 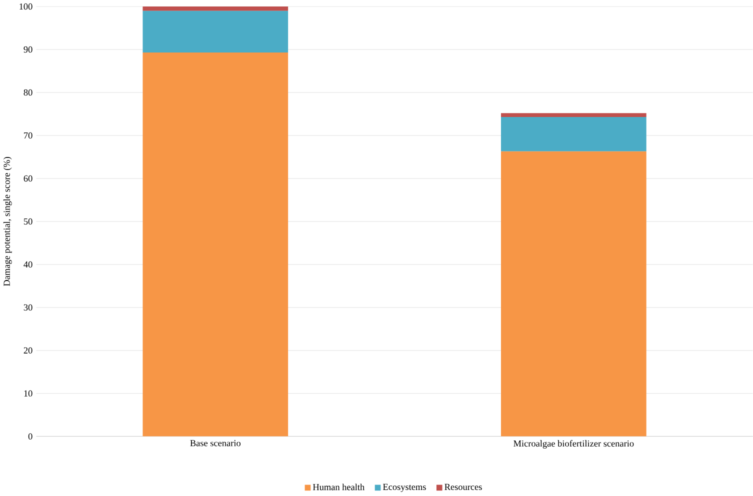 What do you see at coordinates (463, 487) in the screenshot?
I see `legend-label: Resources` at bounding box center [463, 487].